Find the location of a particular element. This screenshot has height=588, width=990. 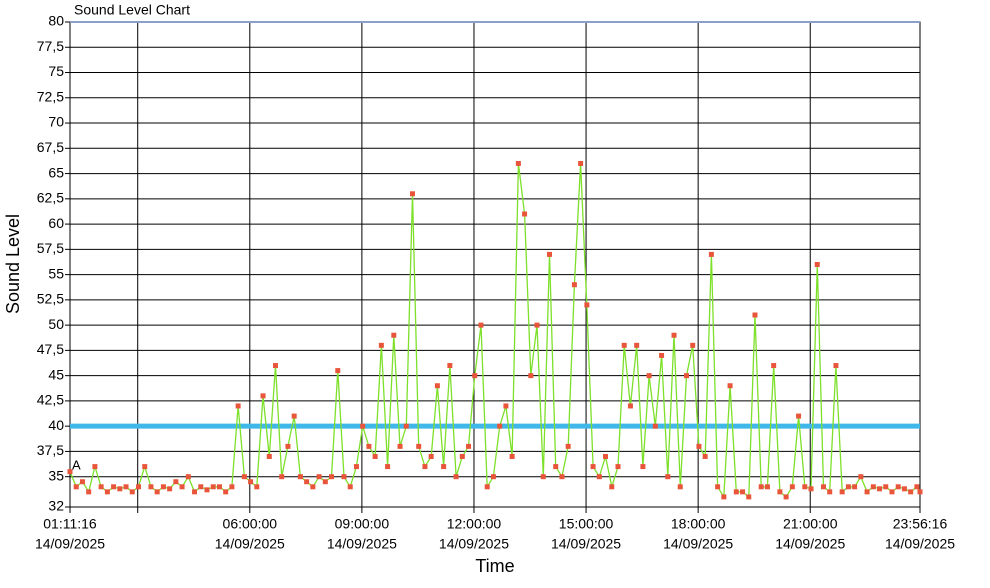

y-tick-label: 72,5 is located at coordinates (50, 96).